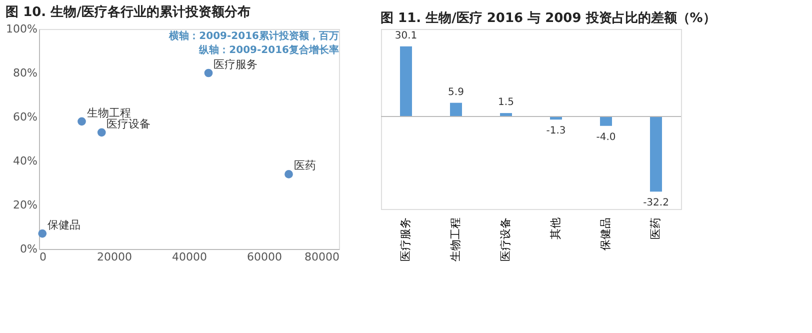 The image size is (812, 333). What do you see at coordinates (22, 29) in the screenshot?
I see `y-tick-label: 100%` at bounding box center [22, 29].